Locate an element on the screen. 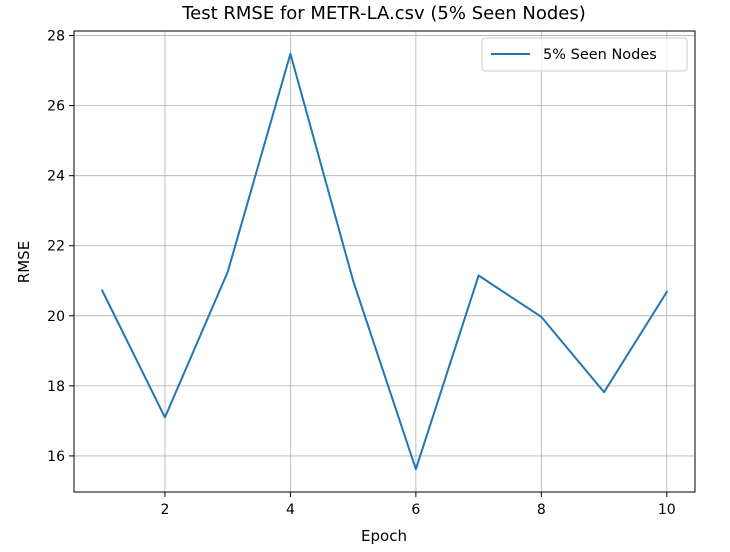  legend: 5% Seen Nodes is located at coordinates (584, 54).